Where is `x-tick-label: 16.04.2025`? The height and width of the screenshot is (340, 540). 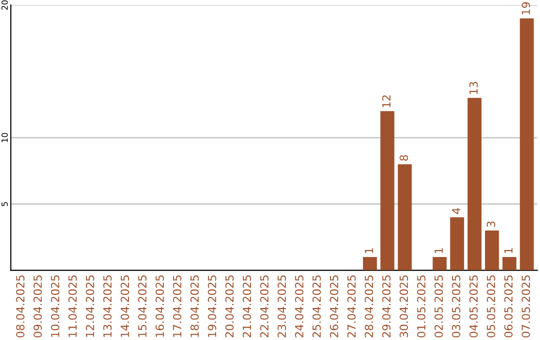 x-tick-label: 16.04.2025 is located at coordinates (160, 306).